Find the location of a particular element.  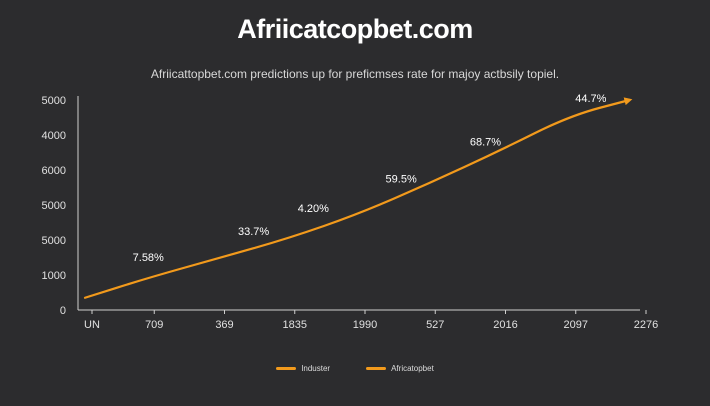

data-label: 7.58% is located at coordinates (148, 258).